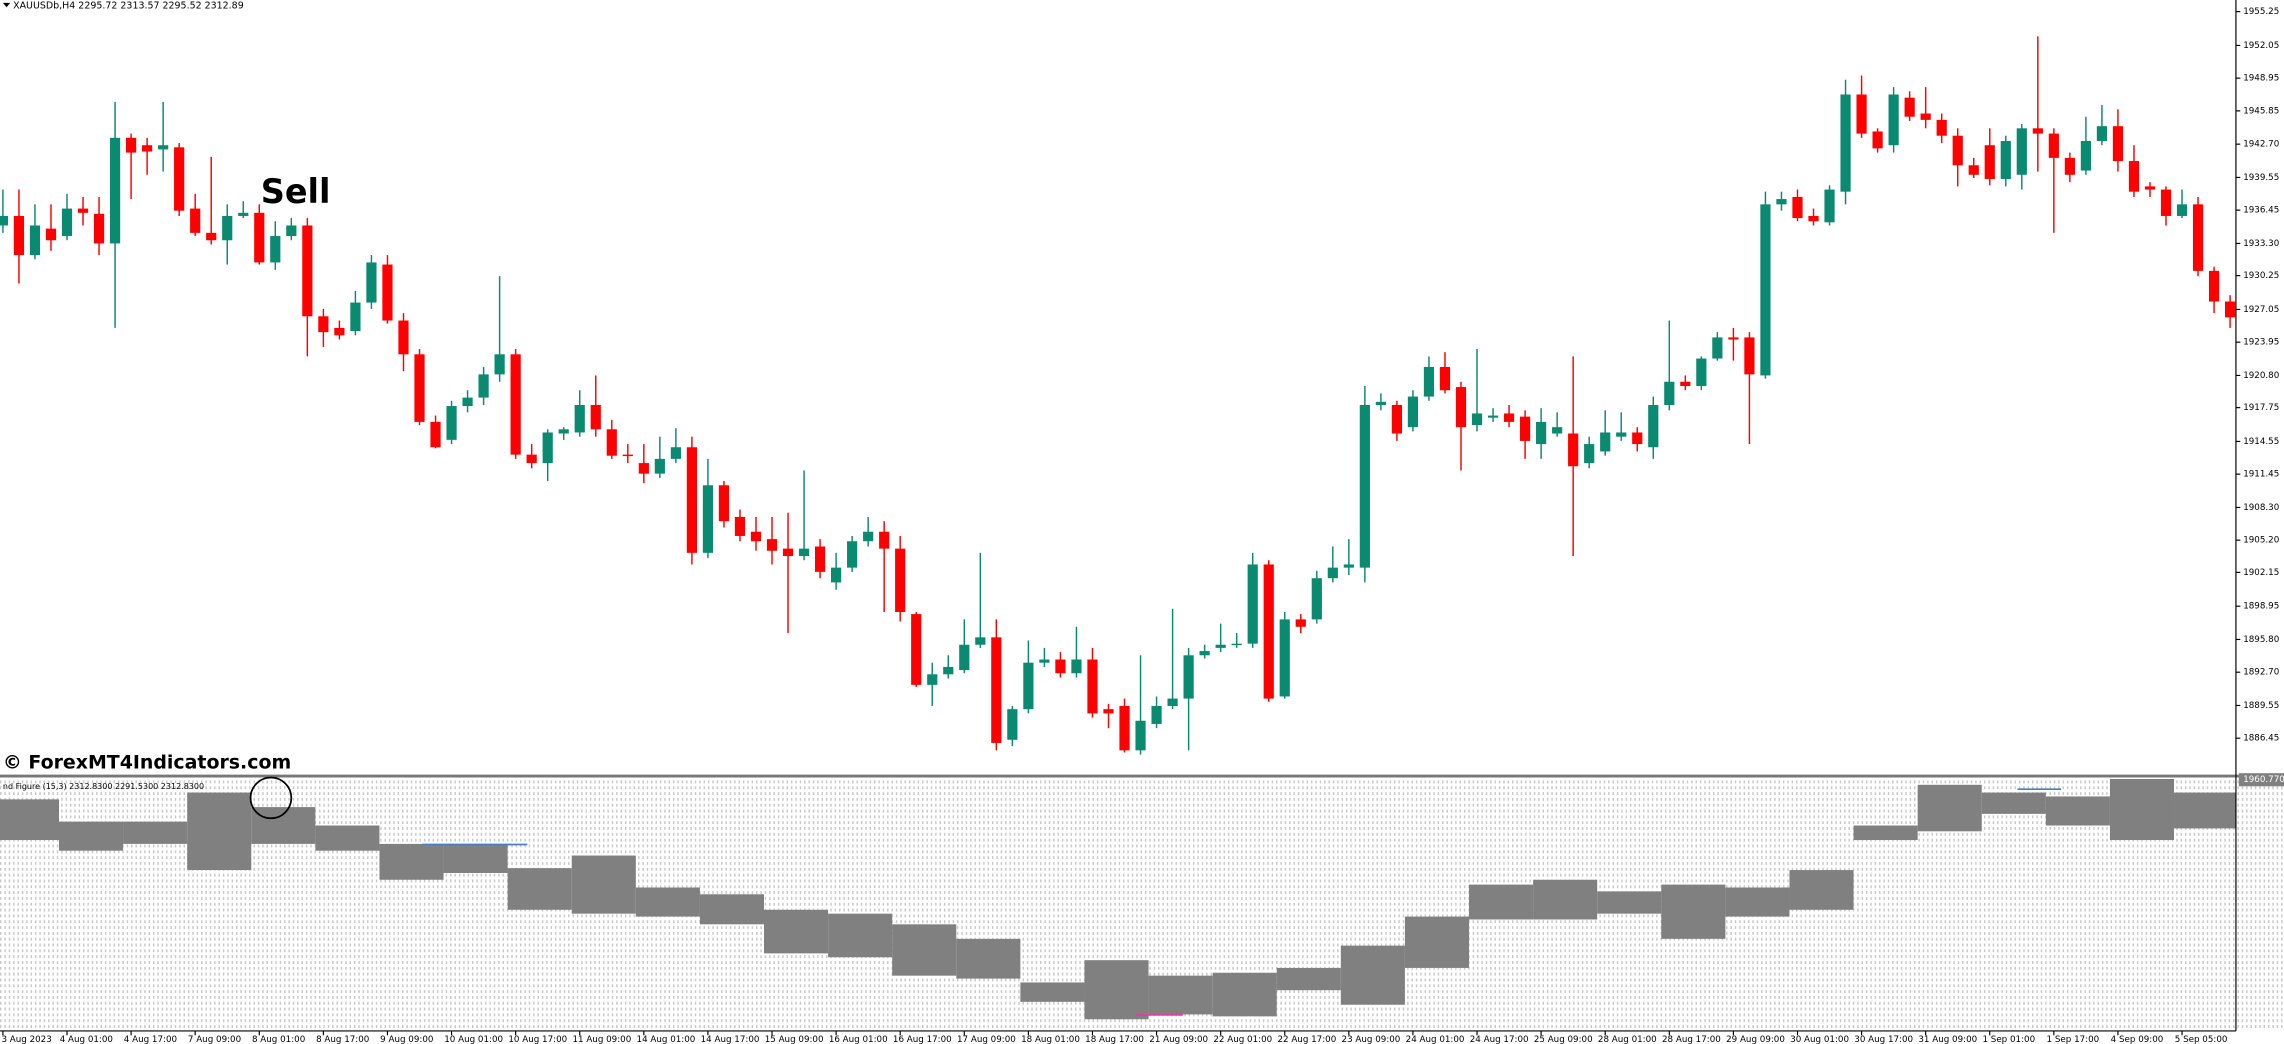  Describe the element at coordinates (2261, 46) in the screenshot. I see `y-tick-label: 1952.05` at that location.